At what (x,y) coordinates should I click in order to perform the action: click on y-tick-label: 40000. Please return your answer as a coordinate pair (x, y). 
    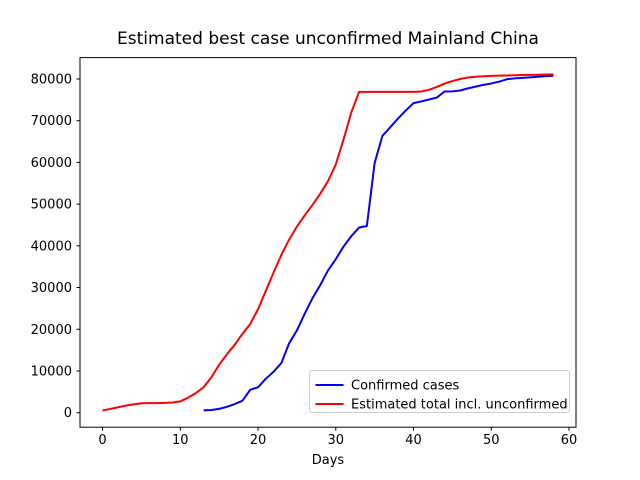
    Looking at the image, I should click on (51, 246).